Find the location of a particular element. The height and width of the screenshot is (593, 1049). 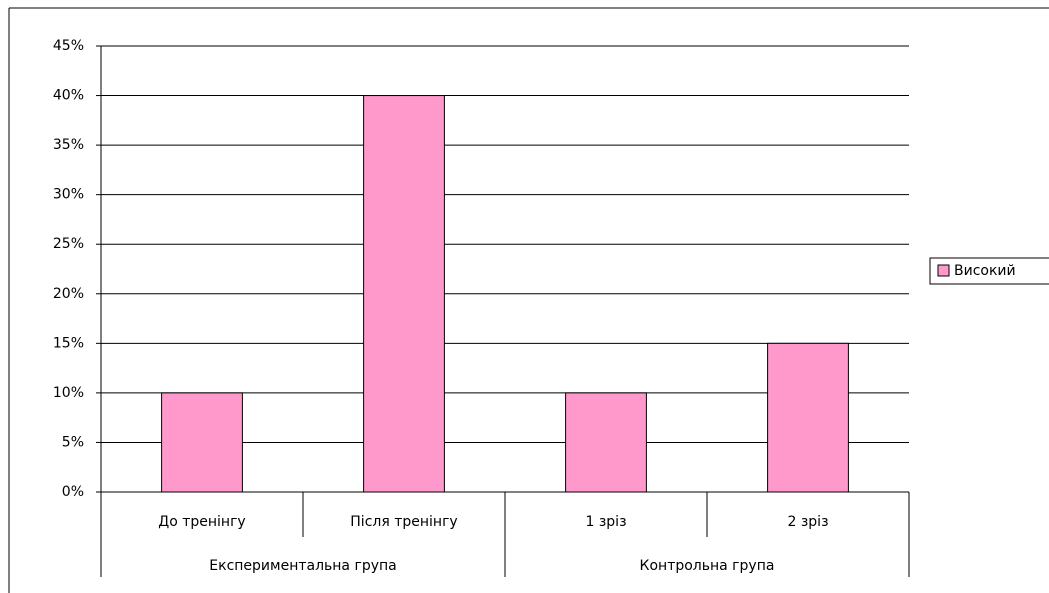

y-tick-label: 30% is located at coordinates (68, 195).